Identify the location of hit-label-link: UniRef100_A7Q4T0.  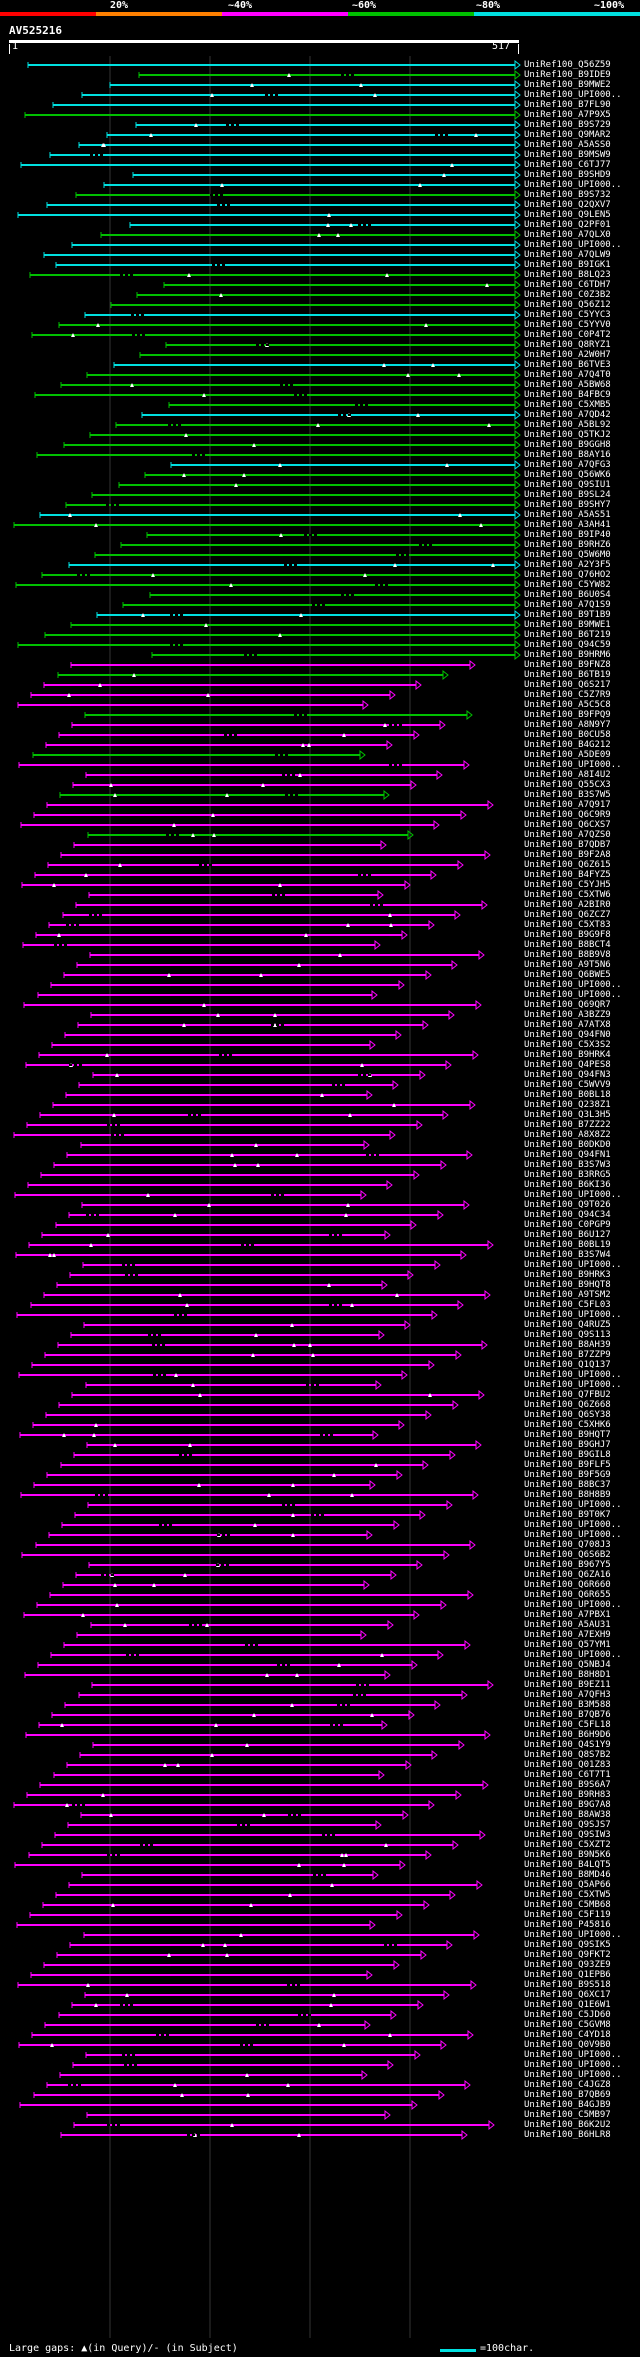
(567, 375).